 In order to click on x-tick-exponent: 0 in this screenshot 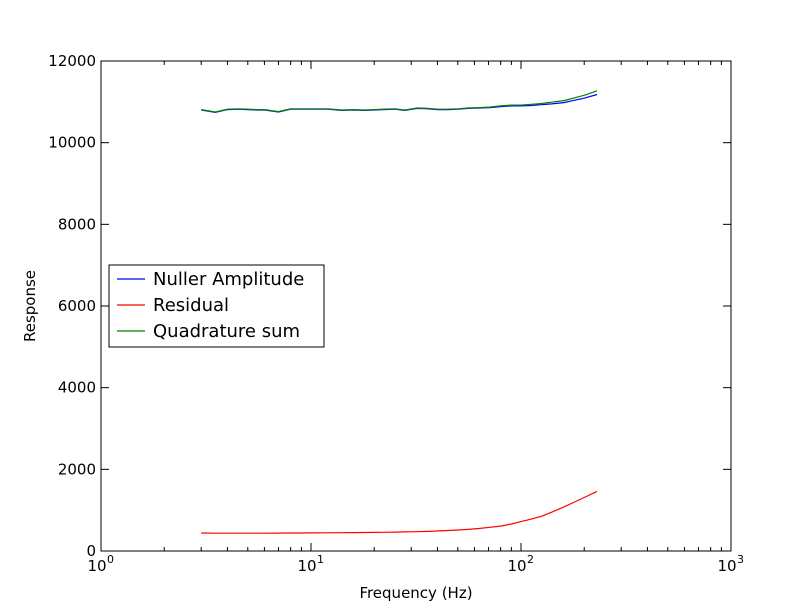, I will do `click(110, 559)`.